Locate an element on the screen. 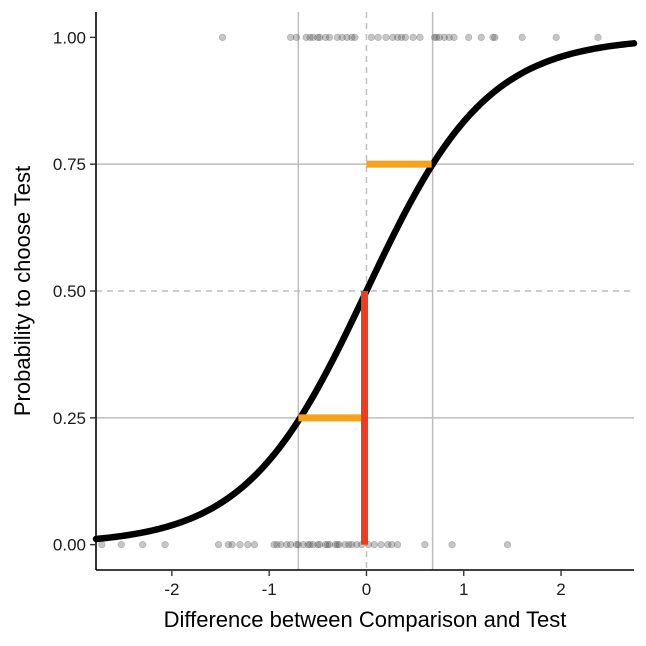 This screenshot has height=646, width=646. y-tick-label: 0.75 is located at coordinates (69, 164).